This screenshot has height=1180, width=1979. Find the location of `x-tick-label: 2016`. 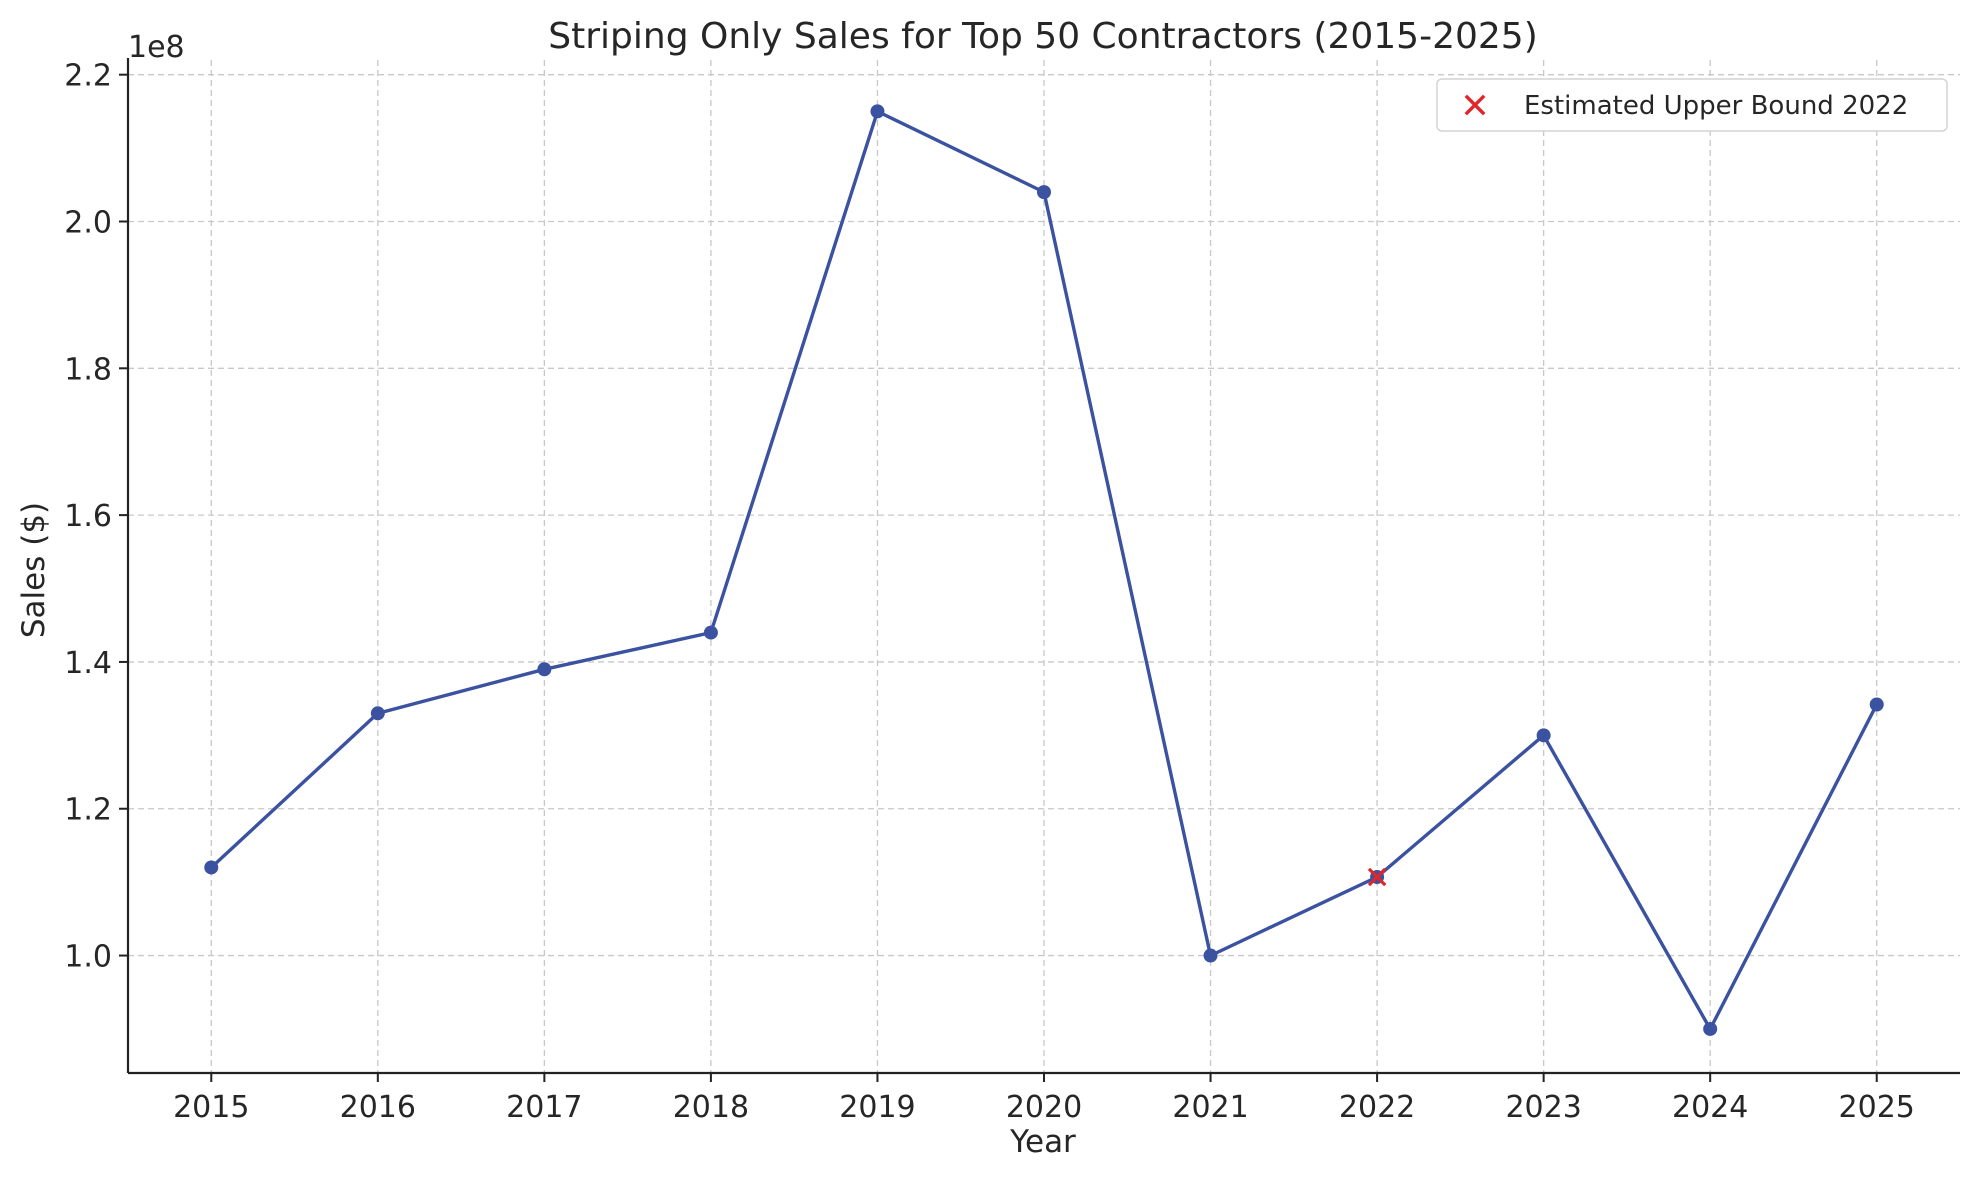

x-tick-label: 2016 is located at coordinates (378, 1107).